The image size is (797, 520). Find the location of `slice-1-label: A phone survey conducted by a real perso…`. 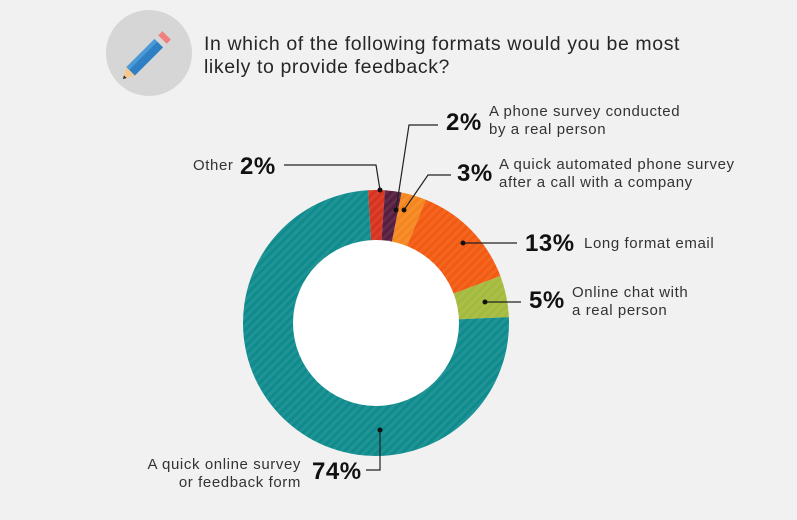

slice-1-label: A phone survey conducted by a real perso… is located at coordinates (585, 120).